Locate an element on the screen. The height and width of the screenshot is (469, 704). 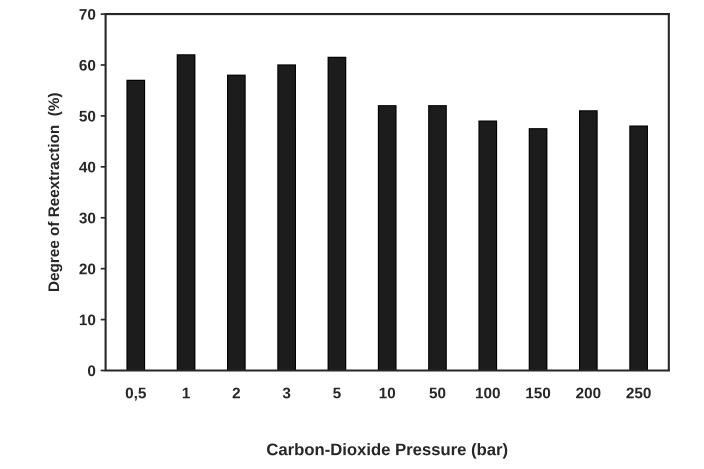
x-axis-title: Carbon-Dioxide Pressure (bar) is located at coordinates (387, 451).